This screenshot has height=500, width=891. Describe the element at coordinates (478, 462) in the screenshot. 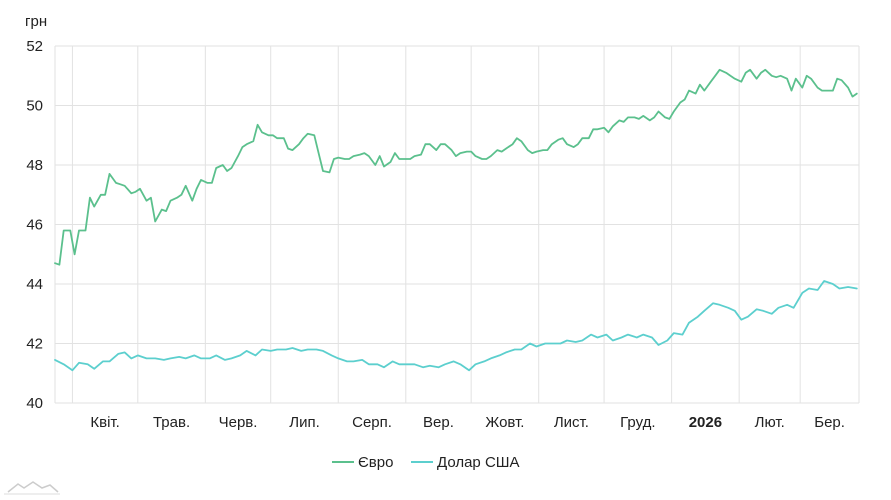

I see `legend-label: Долар США` at that location.